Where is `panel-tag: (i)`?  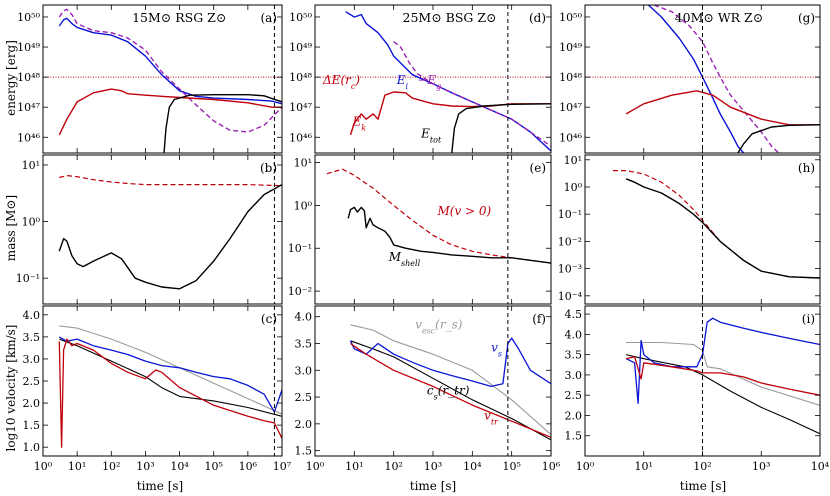
panel-tag: (i) is located at coordinates (808, 319).